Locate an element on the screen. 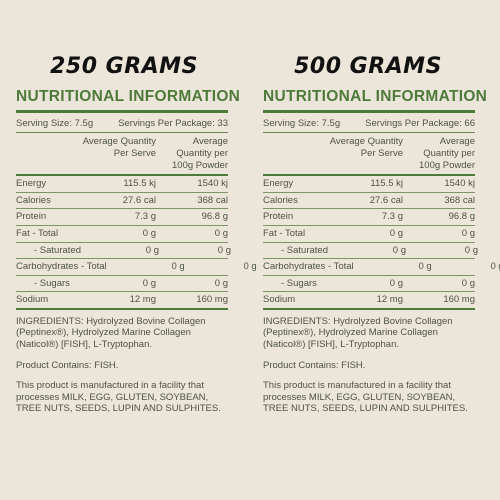 The height and width of the screenshot is (500, 500). servings-per-package: Servings Per Package: 66 is located at coordinates (420, 123).